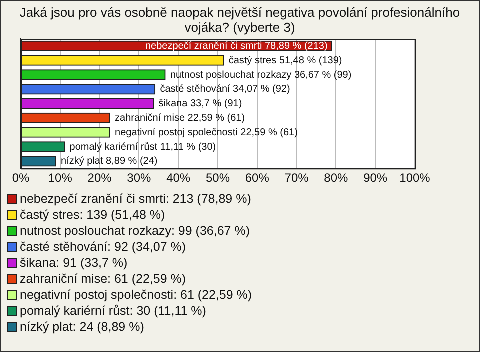  Describe the element at coordinates (415, 178) in the screenshot. I see `x-tick-label: 100%` at that location.